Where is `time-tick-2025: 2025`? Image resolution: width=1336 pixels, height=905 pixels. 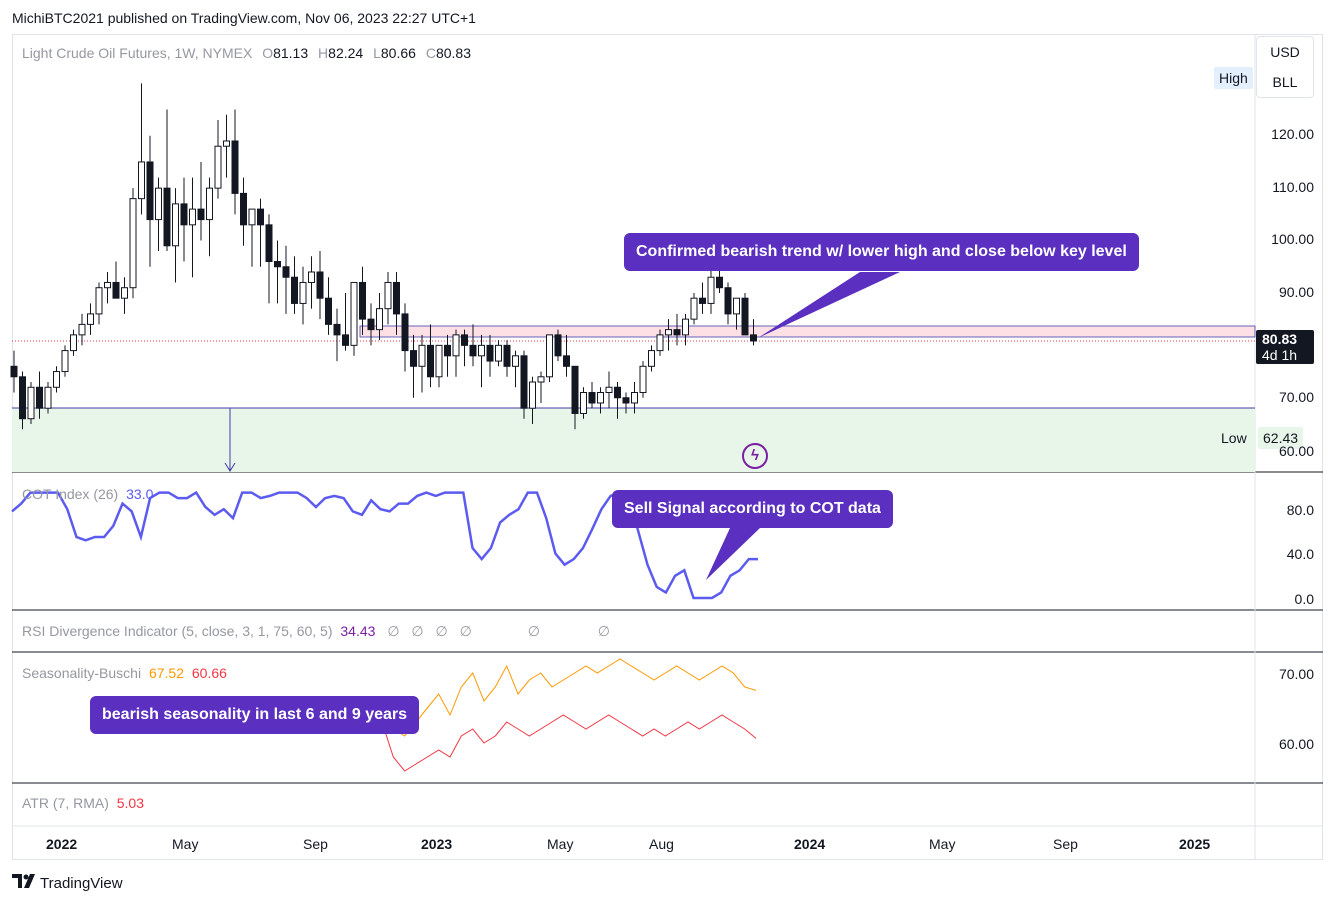 time-tick-2025: 2025 is located at coordinates (1195, 844).